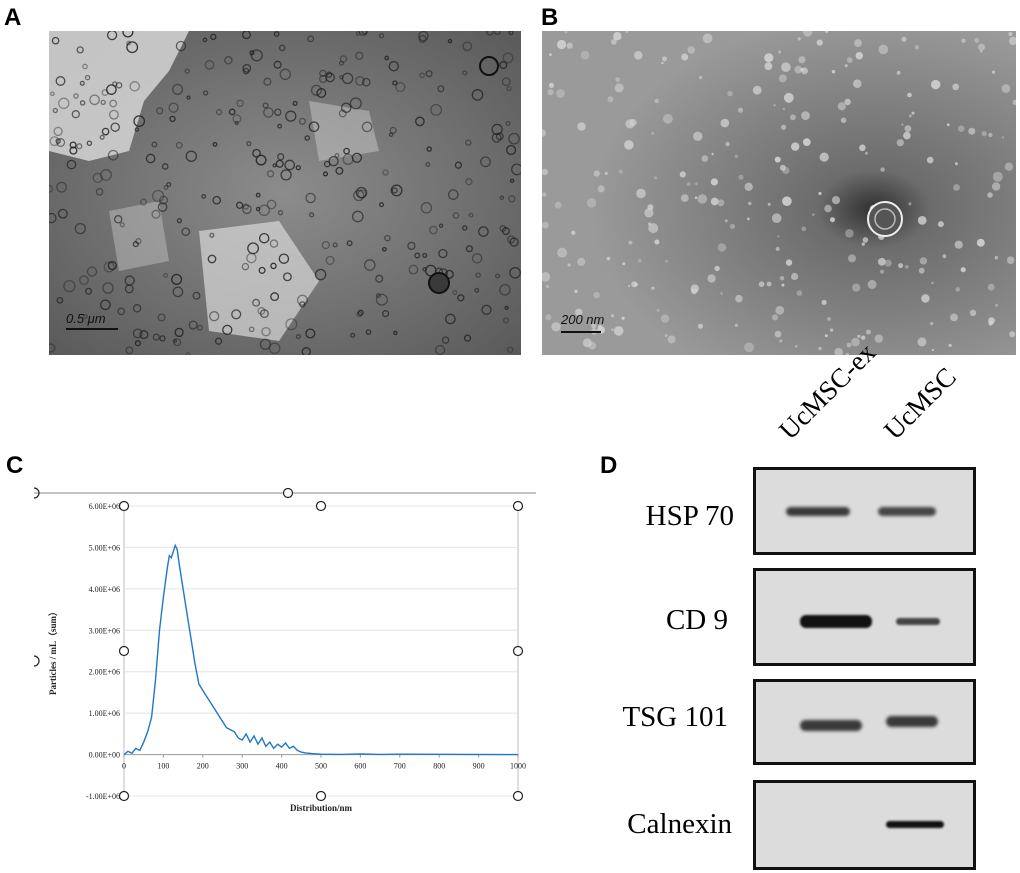 The height and width of the screenshot is (873, 1020). What do you see at coordinates (915, 824) in the screenshot?
I see `band-calnexin-lane2` at bounding box center [915, 824].